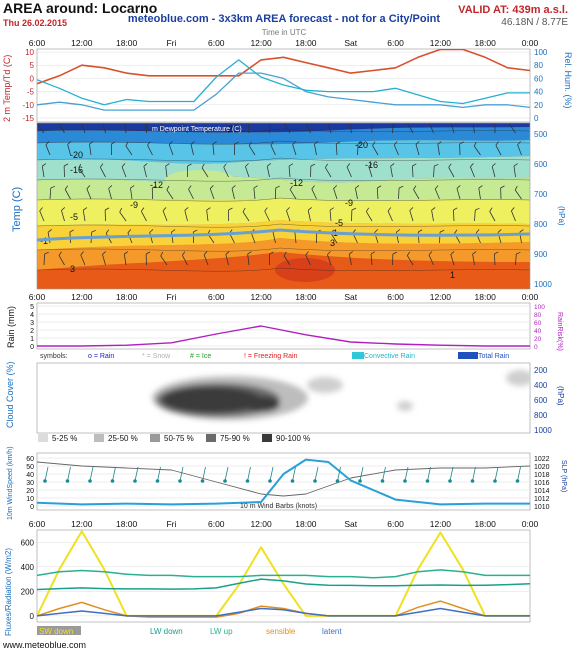 This screenshot has width=572, height=655. I want to click on time-label-2-6: 18:00, so click(306, 524).